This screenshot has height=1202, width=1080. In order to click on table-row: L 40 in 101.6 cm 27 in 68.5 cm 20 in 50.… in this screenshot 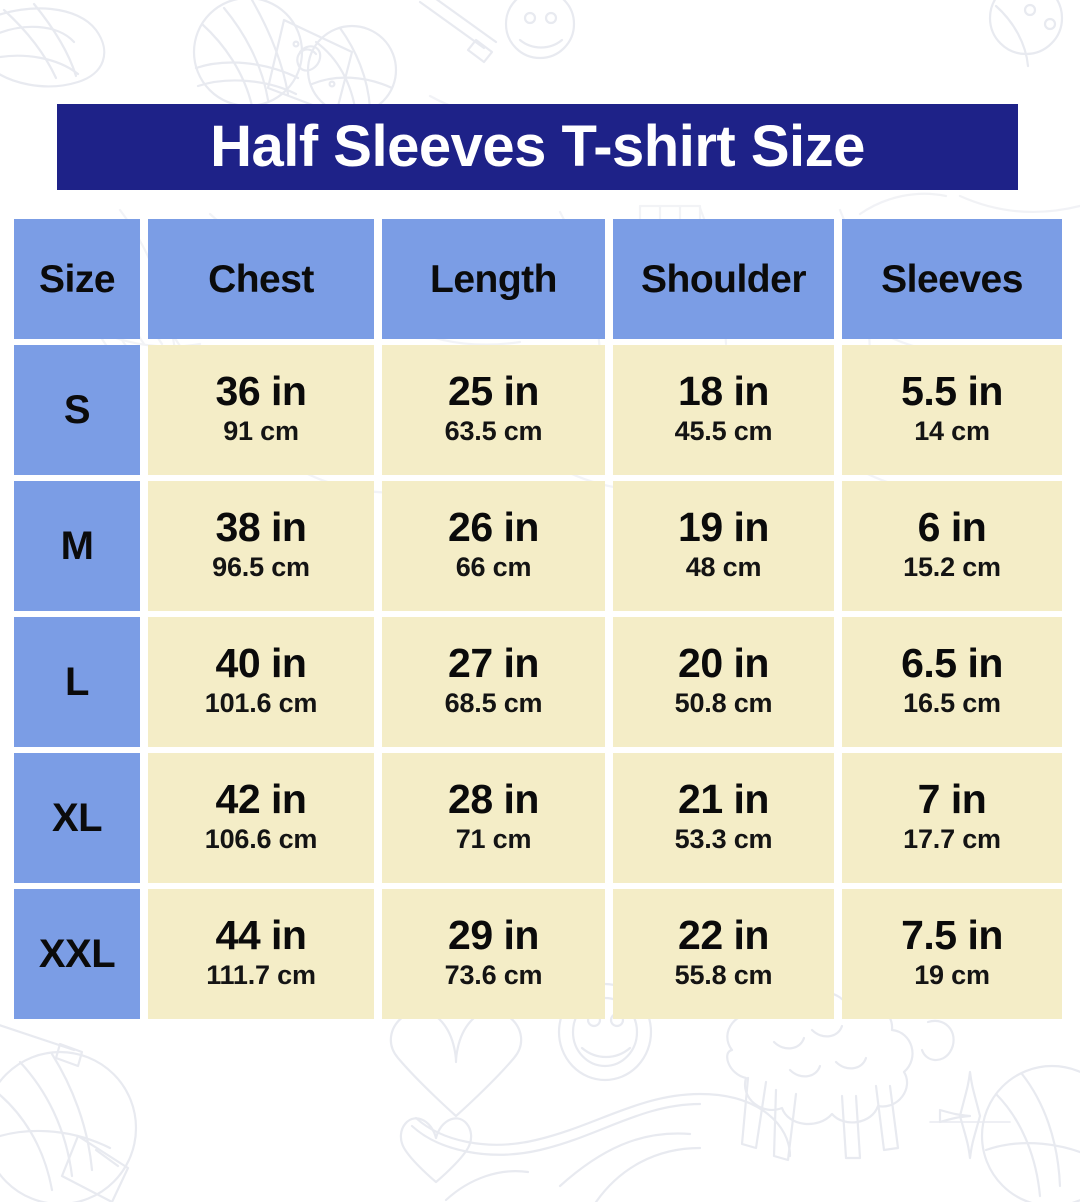, I will do `click(540, 682)`.